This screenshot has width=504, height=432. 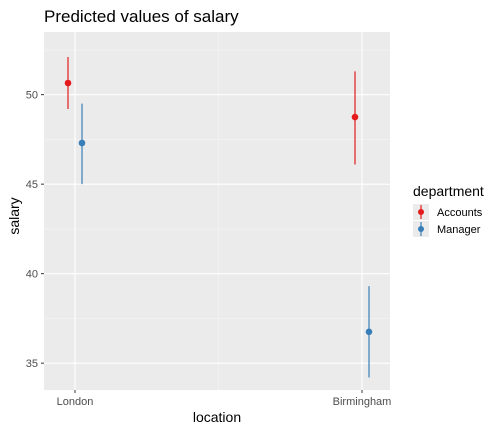 I want to click on y-tick-label: 35, so click(x=32, y=364).